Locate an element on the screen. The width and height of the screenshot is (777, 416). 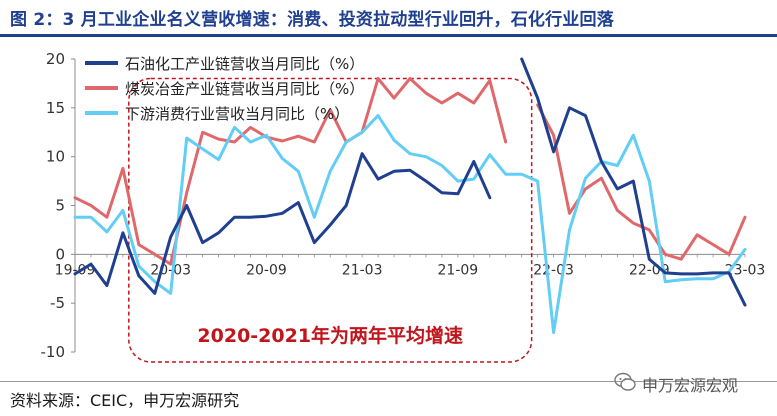
source-note: 资料来源：CEIC，申万宏源研究 is located at coordinates (125, 400).